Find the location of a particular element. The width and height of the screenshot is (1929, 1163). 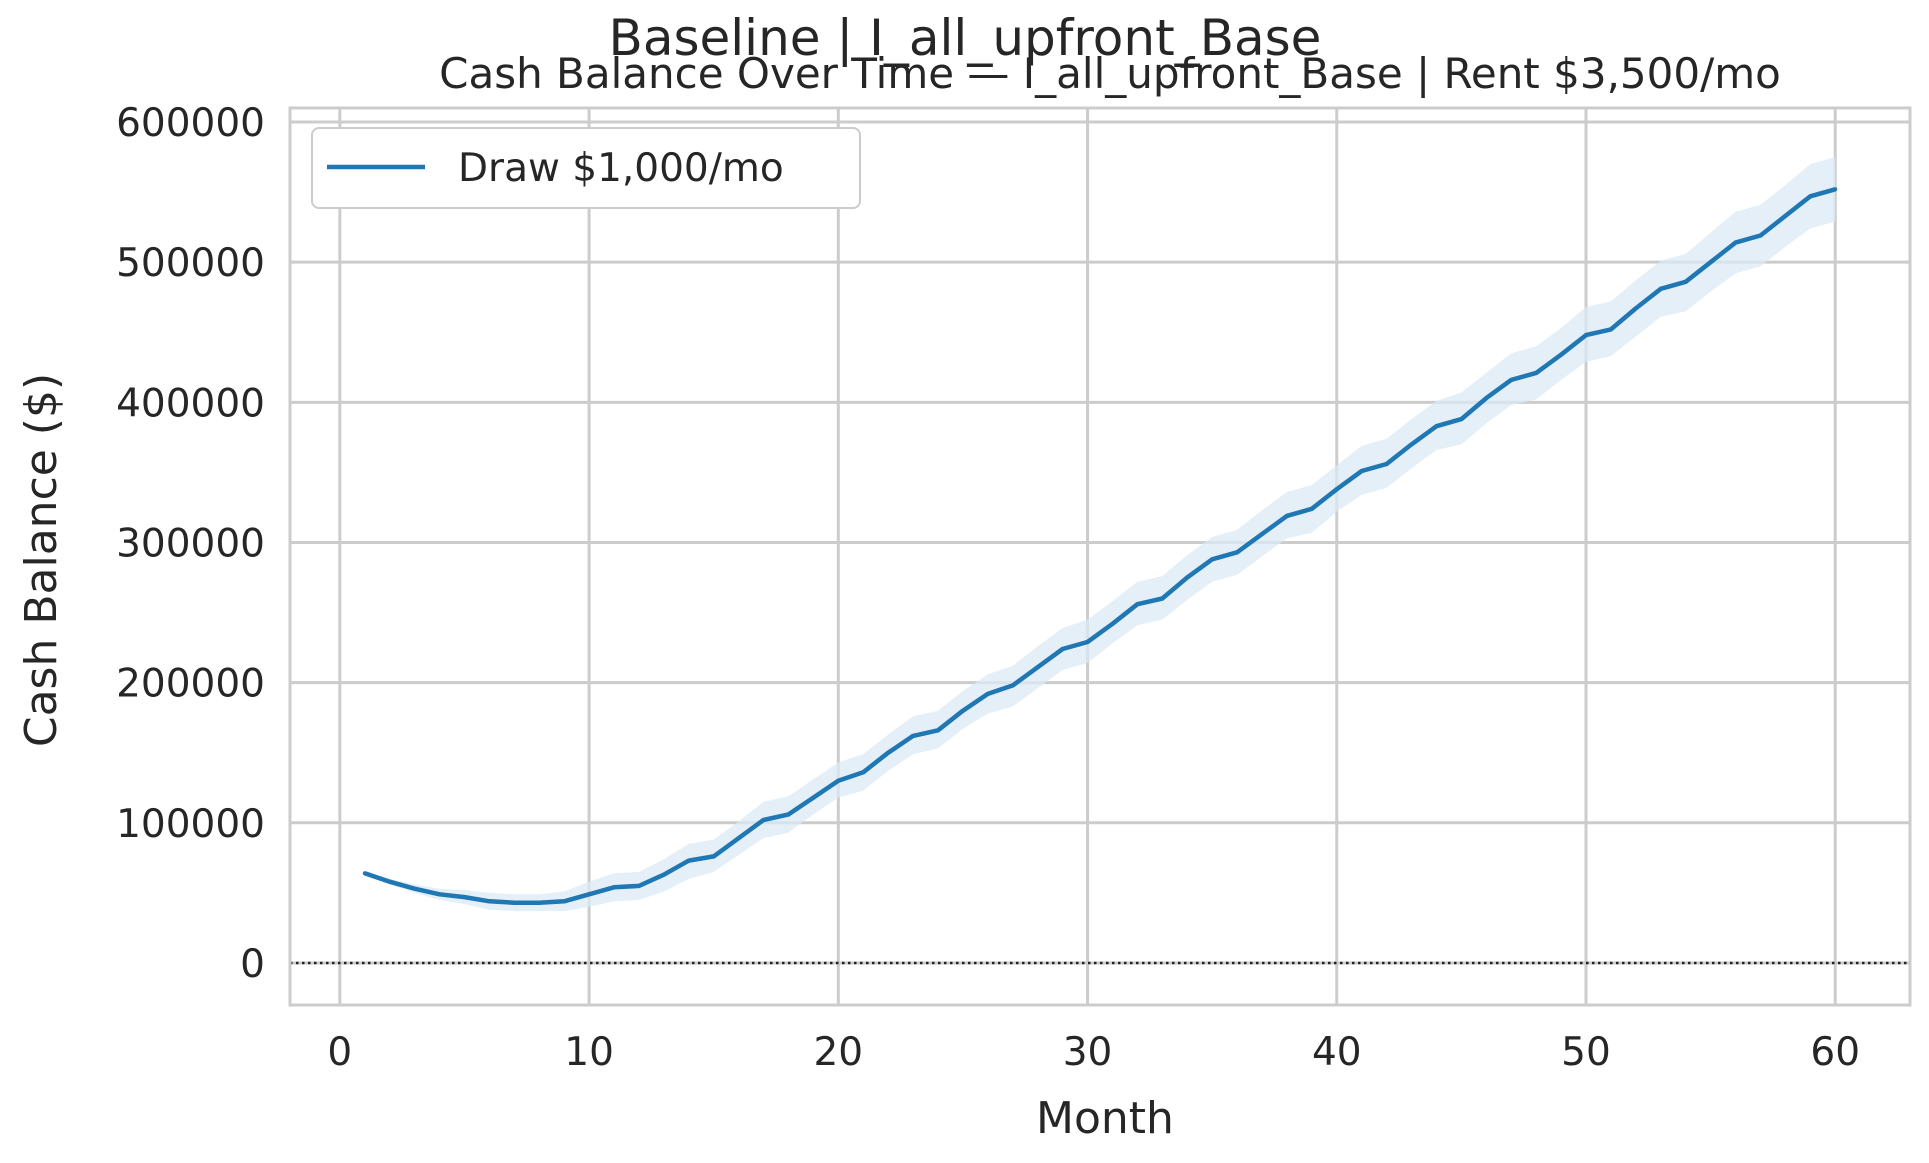

y-tick-label: 200000 is located at coordinates (190, 684).